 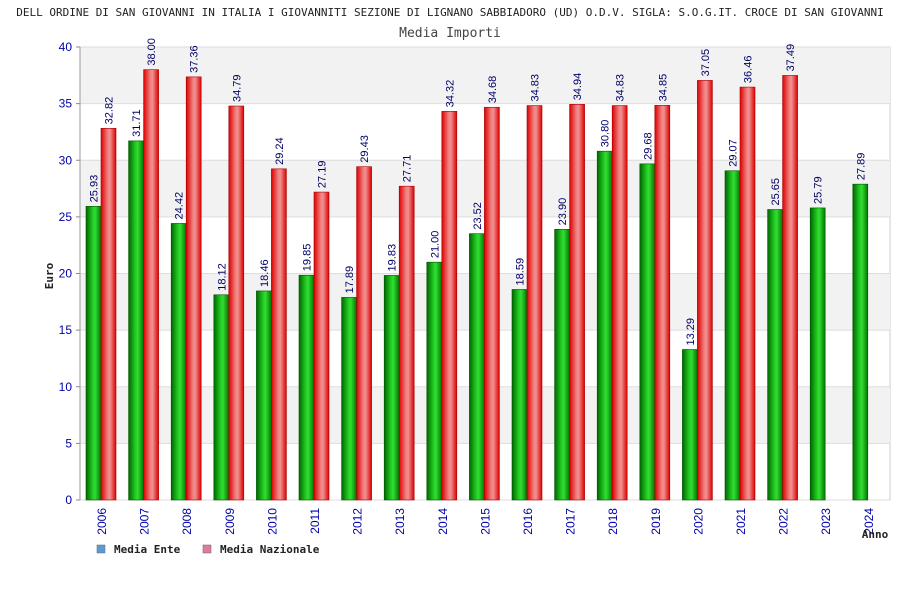 What do you see at coordinates (137, 123) in the screenshot?
I see `data-label-media-ente-2007: 31.71` at bounding box center [137, 123].